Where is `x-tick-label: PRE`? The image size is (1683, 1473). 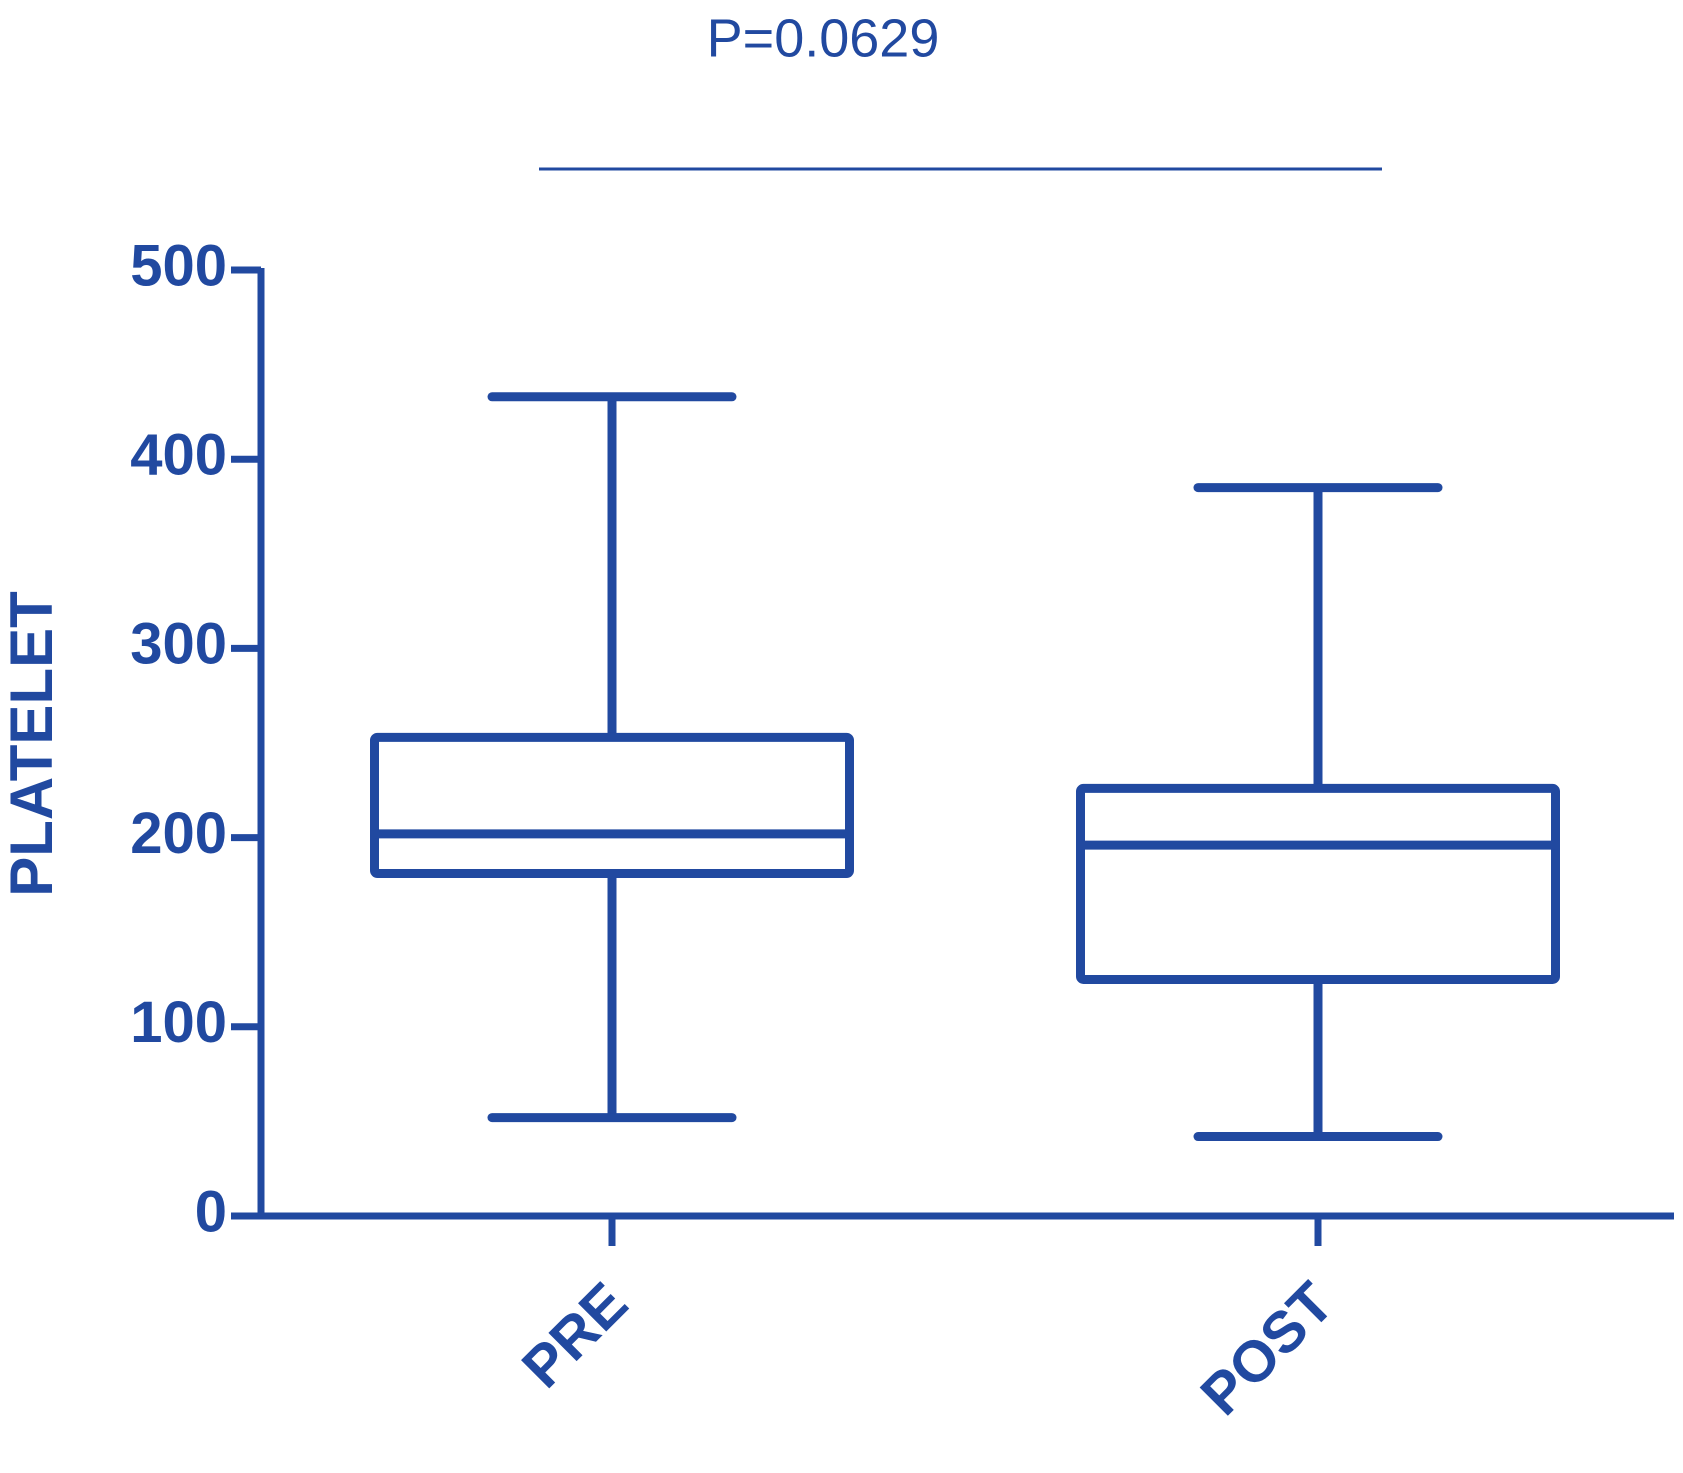 x-tick-label: PRE is located at coordinates (575, 1335).